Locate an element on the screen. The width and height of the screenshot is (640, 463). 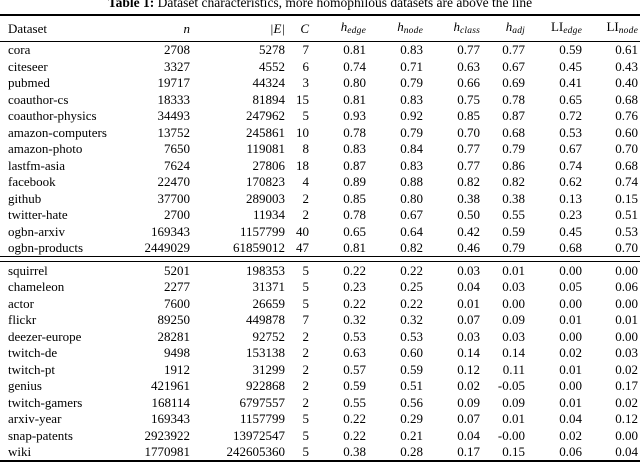
value-cell: 2 is located at coordinates (306, 369).